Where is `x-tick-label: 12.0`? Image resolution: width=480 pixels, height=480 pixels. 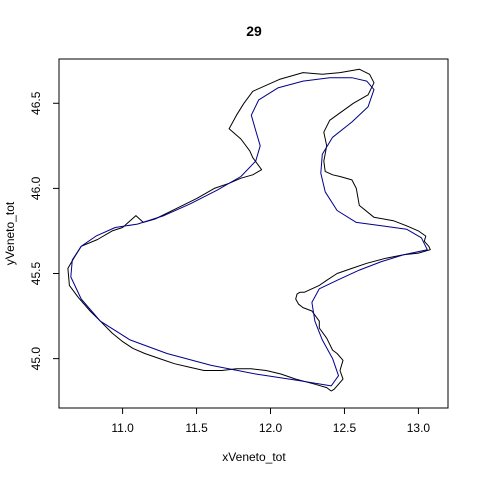 x-tick-label: 12.0 is located at coordinates (271, 428).